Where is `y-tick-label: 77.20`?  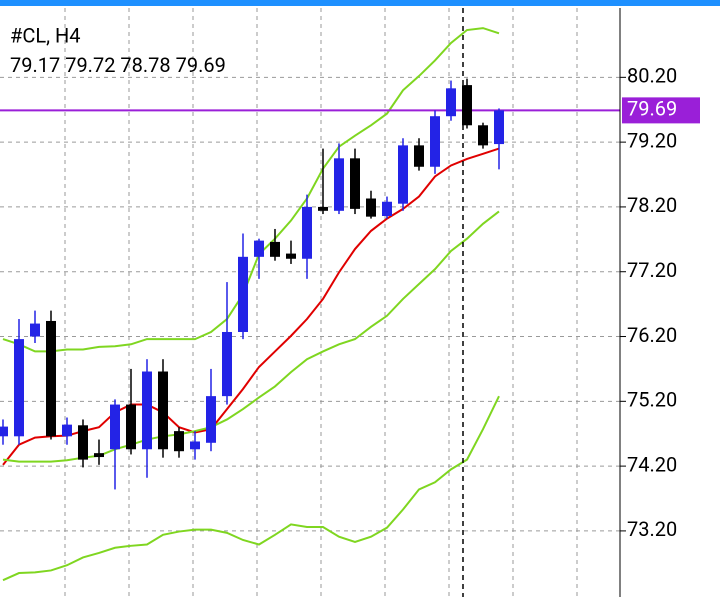 y-tick-label: 77.20 is located at coordinates (652, 270).